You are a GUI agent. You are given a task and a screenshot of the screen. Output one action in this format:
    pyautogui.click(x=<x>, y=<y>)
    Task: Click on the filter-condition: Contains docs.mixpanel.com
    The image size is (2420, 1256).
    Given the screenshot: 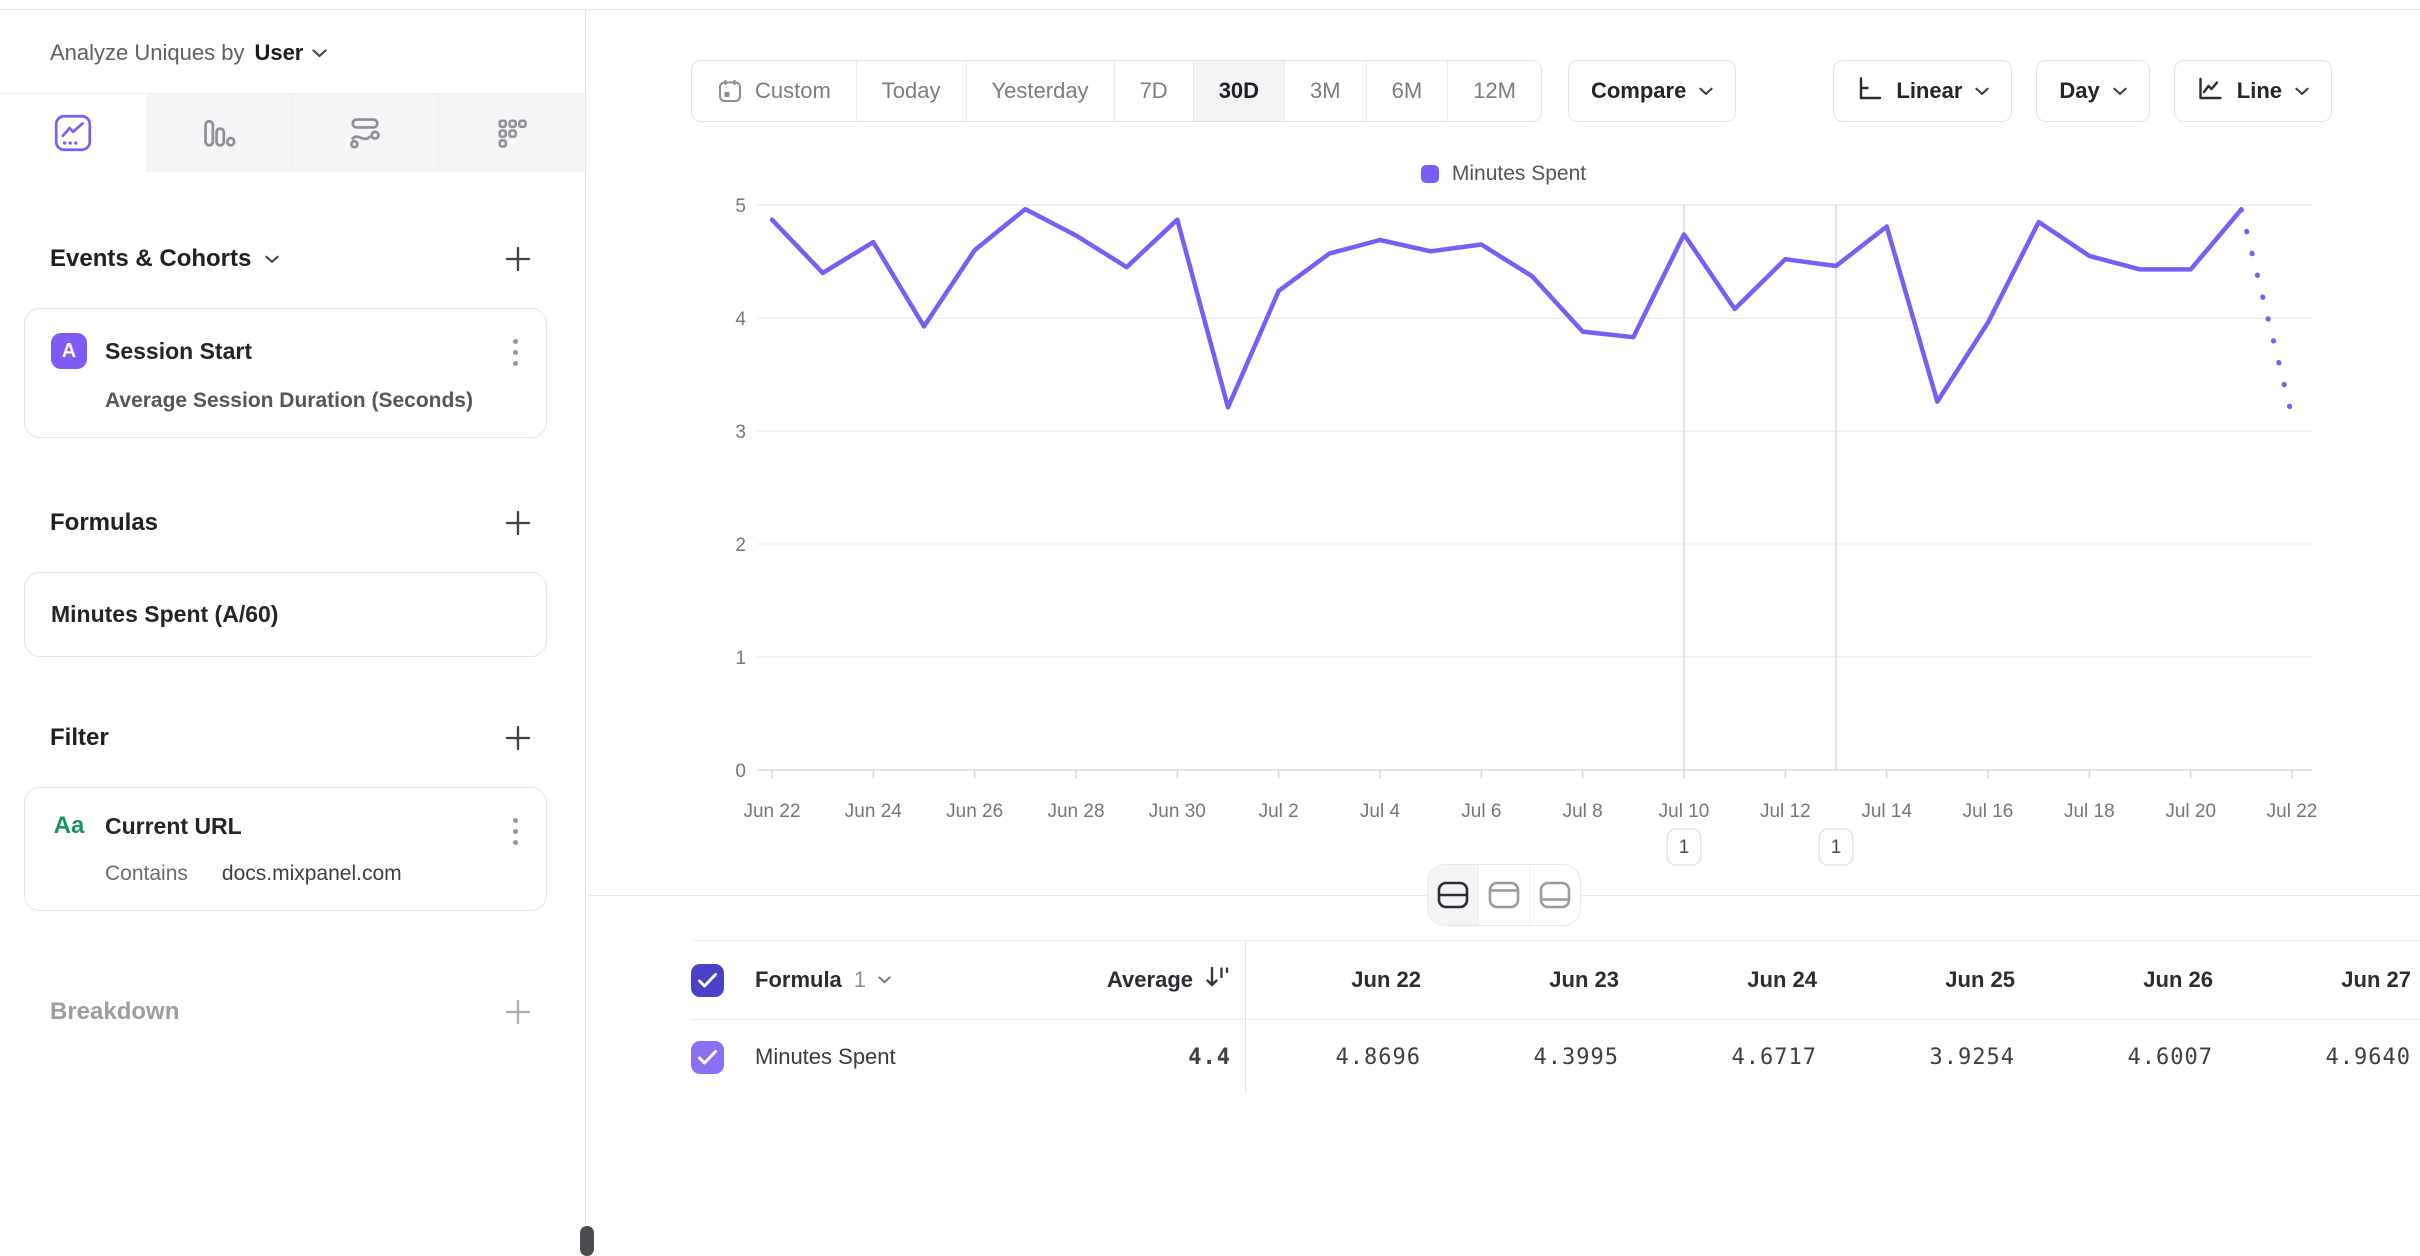 What is the action you would take?
    pyautogui.click(x=312, y=874)
    